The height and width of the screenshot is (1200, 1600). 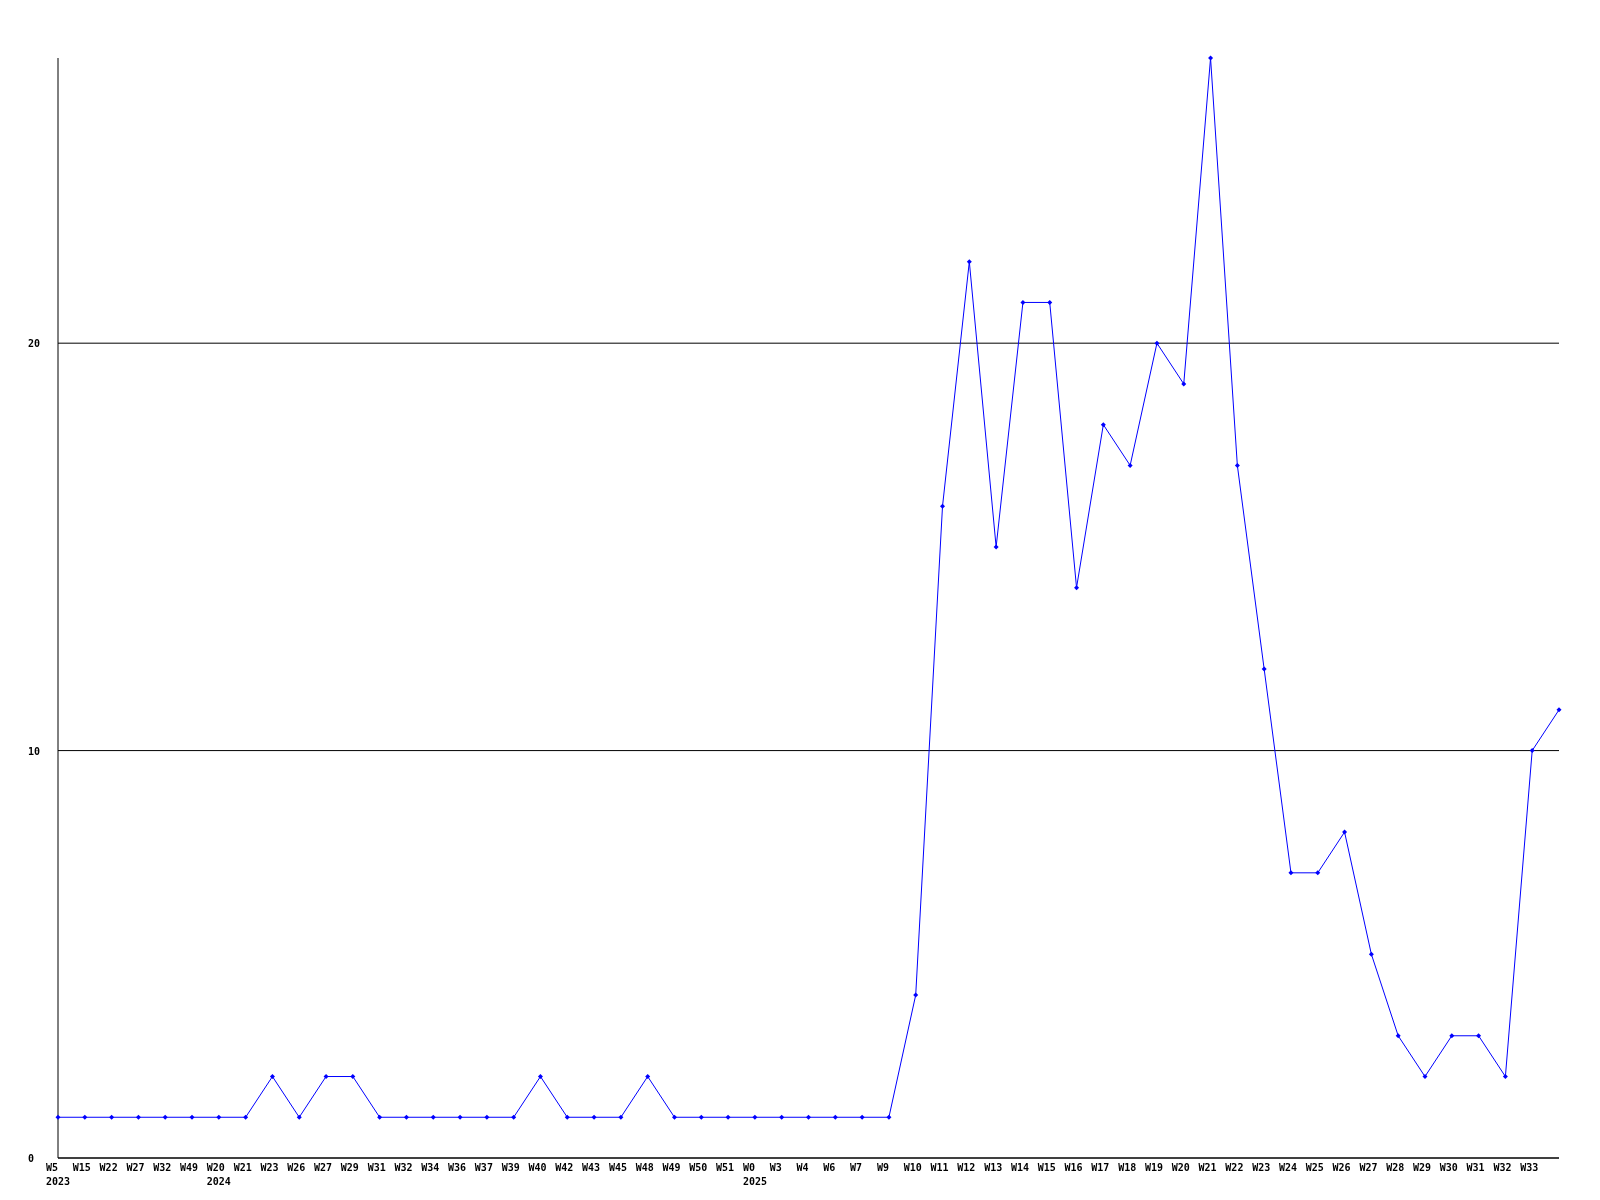 I want to click on x-tick-label: W24, so click(x=1288, y=1167).